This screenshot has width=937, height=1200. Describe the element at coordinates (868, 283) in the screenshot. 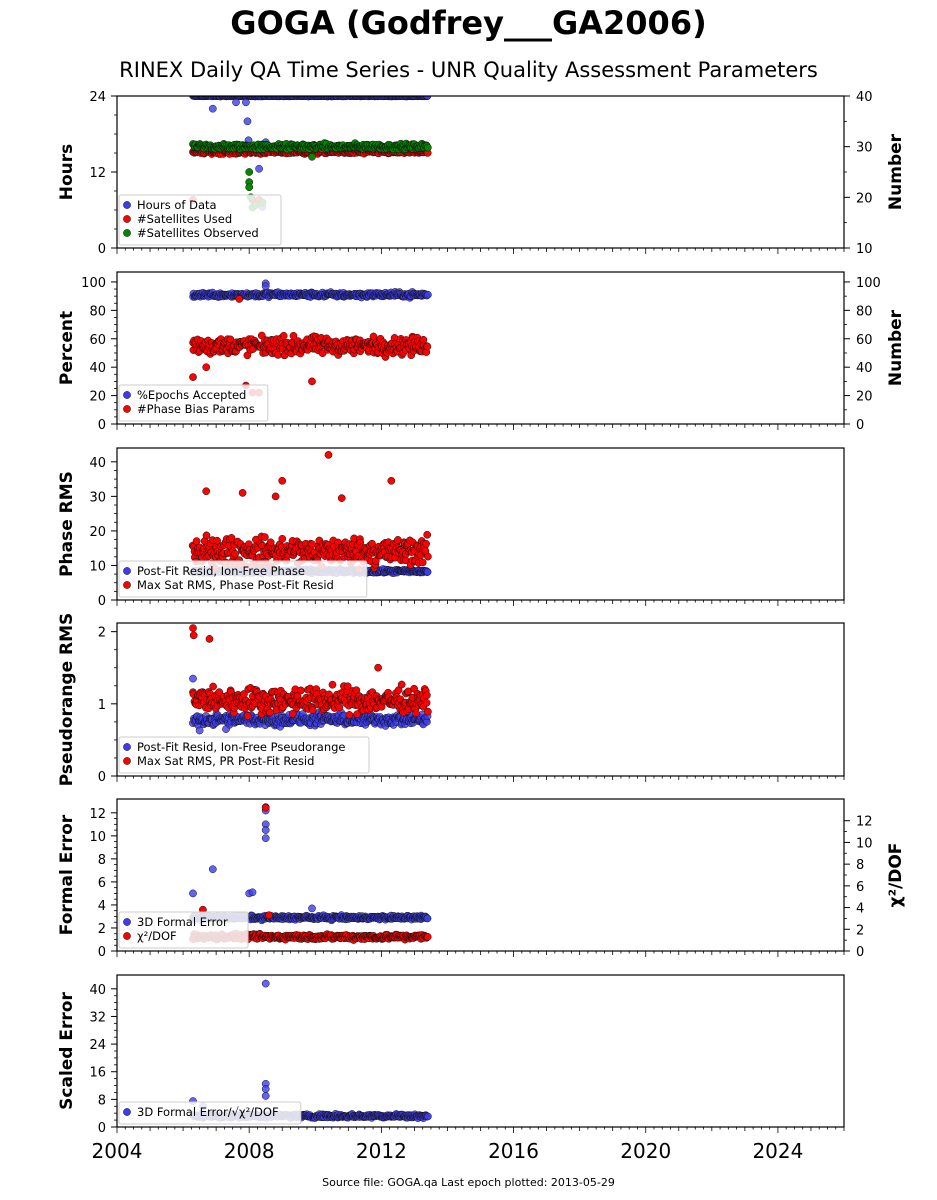

I see `y-right-tick-label: 100` at that location.